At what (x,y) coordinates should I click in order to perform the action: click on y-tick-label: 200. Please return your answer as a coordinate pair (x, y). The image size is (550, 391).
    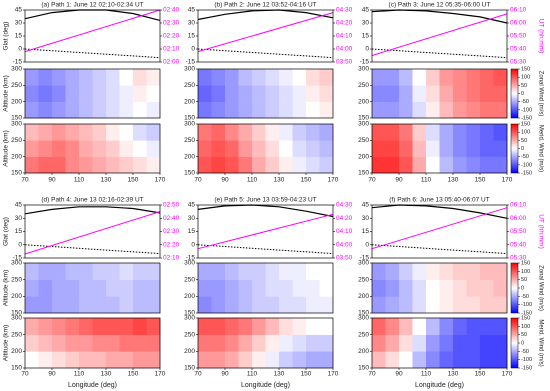
    Looking at the image, I should click on (16, 351).